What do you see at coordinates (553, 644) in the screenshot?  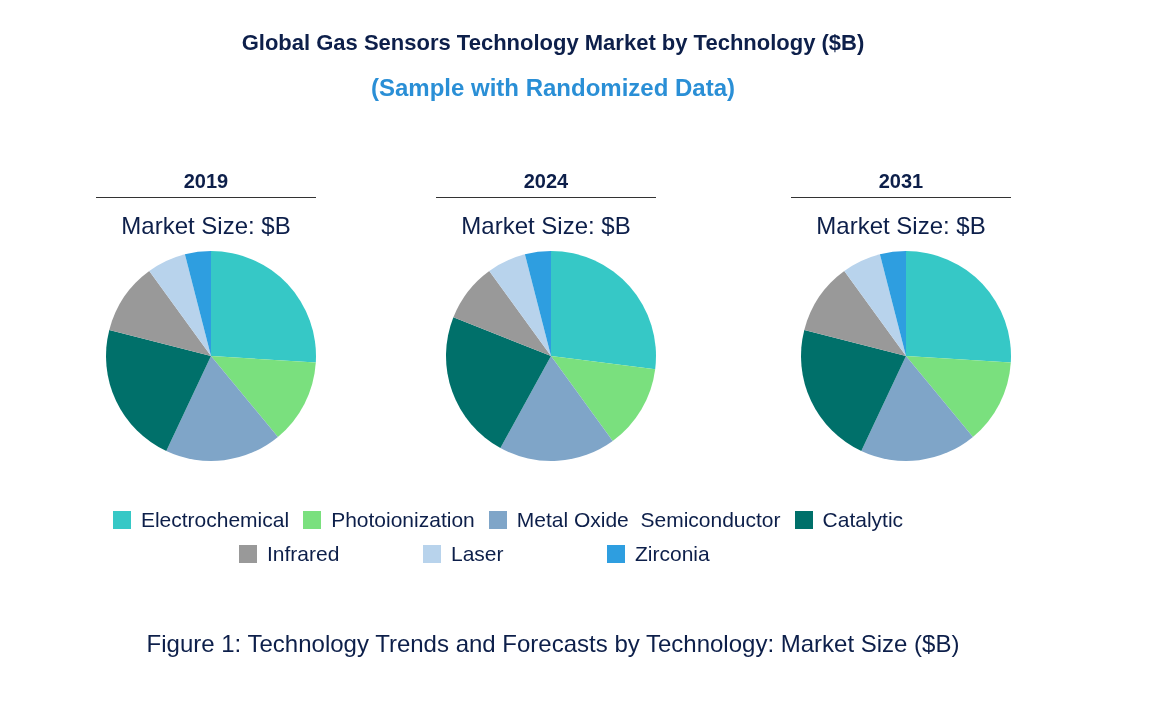 I see `caption: Figure 1: Technology Trends and Forecasts by Technology: Market Size ($B)` at bounding box center [553, 644].